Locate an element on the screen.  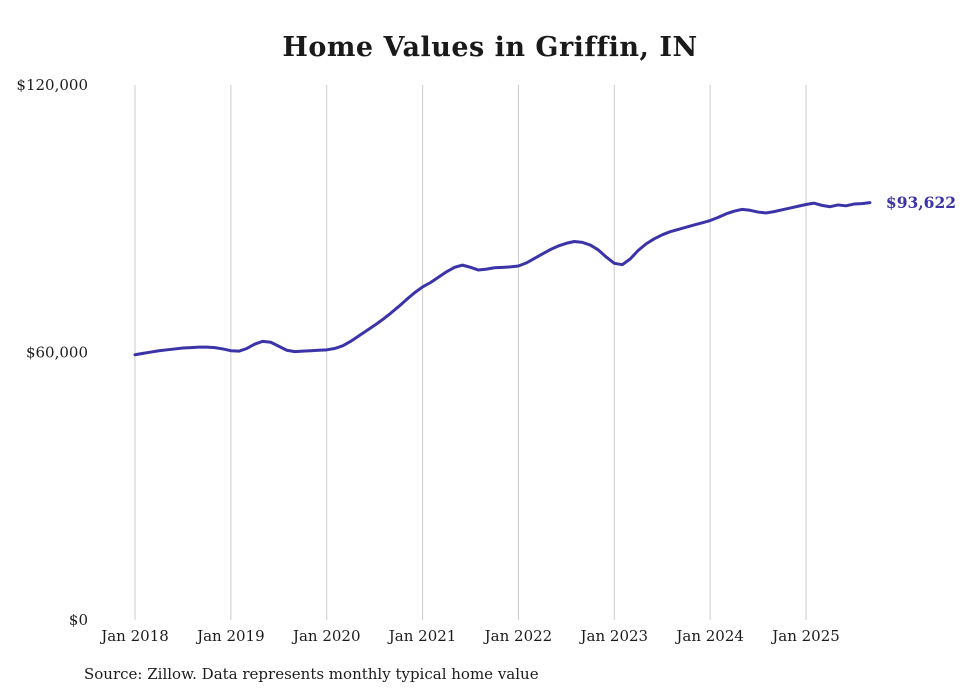
x-tick-label: Jan 2021 is located at coordinates (422, 636).